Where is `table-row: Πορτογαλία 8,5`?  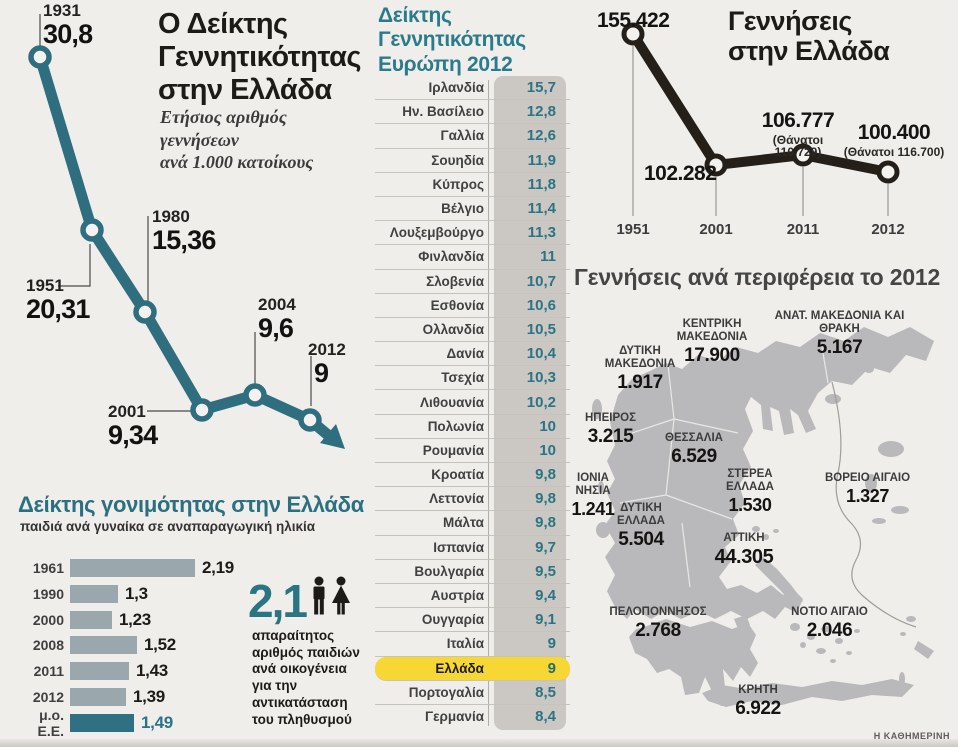
table-row: Πορτογαλία 8,5 is located at coordinates (472, 693).